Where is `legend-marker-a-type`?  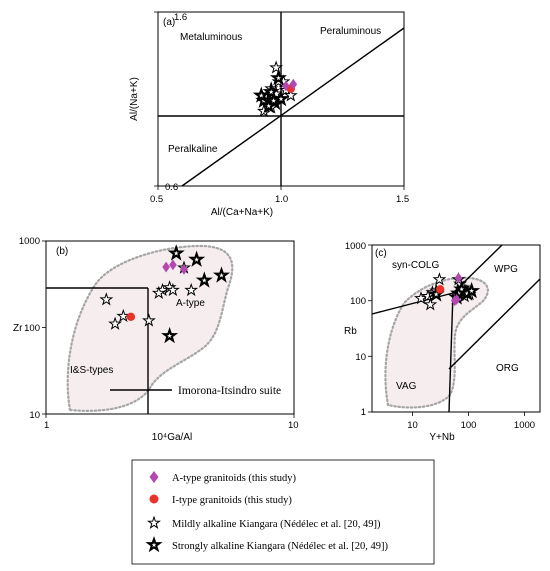 legend-marker-a-type is located at coordinates (154, 477).